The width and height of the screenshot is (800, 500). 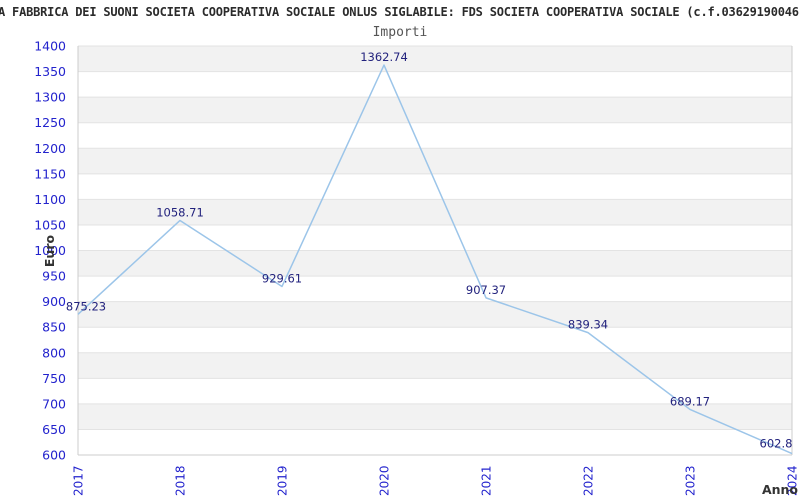 What do you see at coordinates (486, 290) in the screenshot?
I see `point-value-label: 907.37` at bounding box center [486, 290].